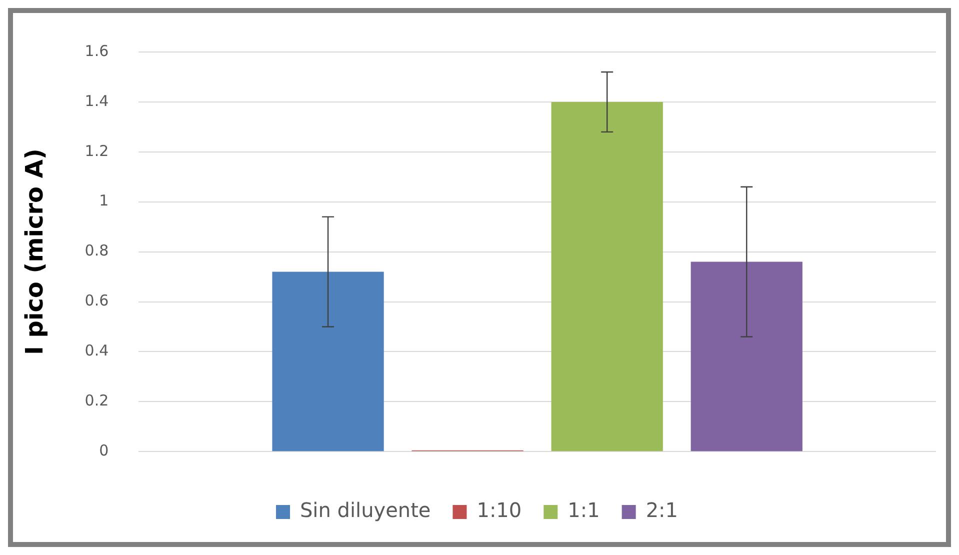 The width and height of the screenshot is (959, 555). I want to click on y-tick-label: 0, so click(104, 450).